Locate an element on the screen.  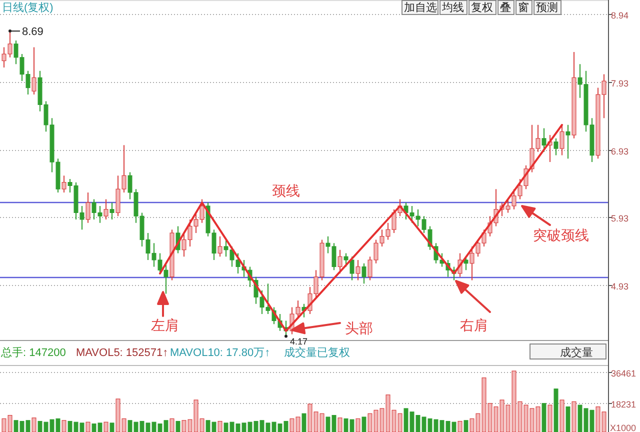
y-axis-title: X1000 is located at coordinates (623, 427).